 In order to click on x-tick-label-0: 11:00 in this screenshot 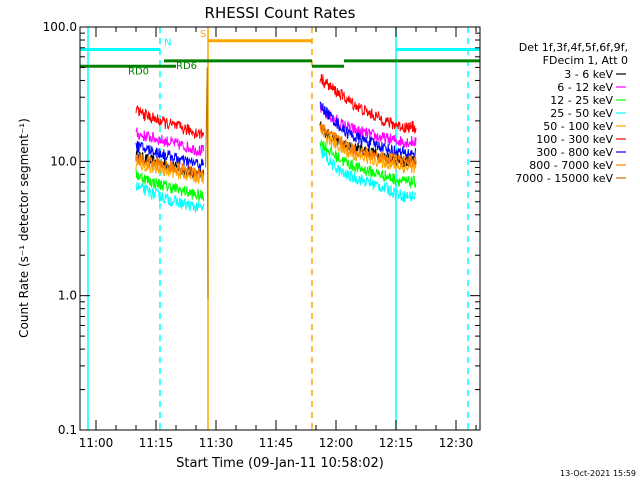, I will do `click(96, 443)`.